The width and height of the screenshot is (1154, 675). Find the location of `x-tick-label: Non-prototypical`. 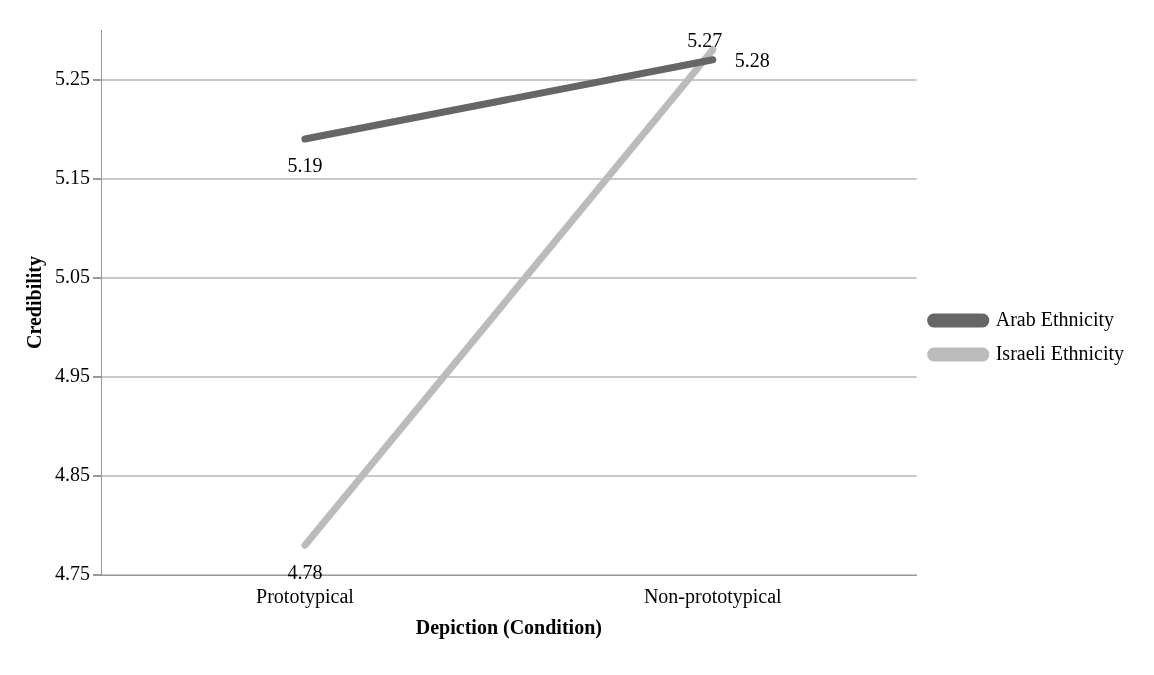

x-tick-label: Non-prototypical is located at coordinates (713, 597).